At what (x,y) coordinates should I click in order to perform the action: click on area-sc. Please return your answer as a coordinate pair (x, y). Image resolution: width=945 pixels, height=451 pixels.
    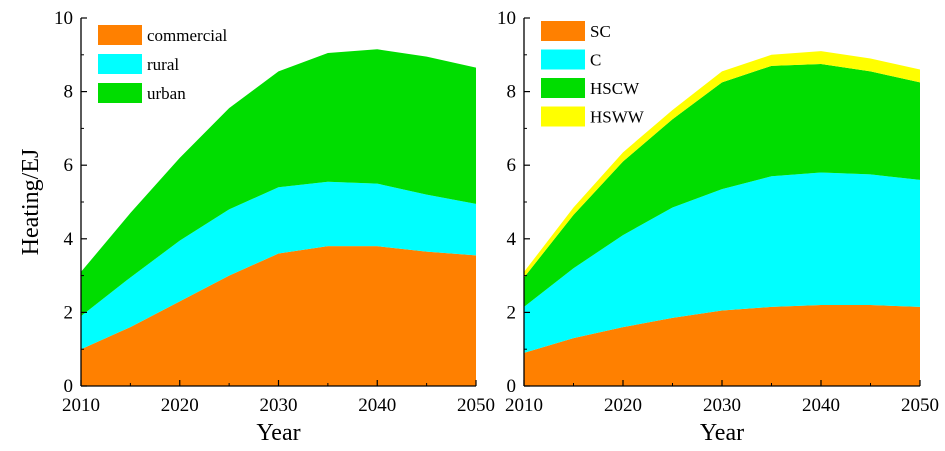
    Looking at the image, I should click on (722, 345).